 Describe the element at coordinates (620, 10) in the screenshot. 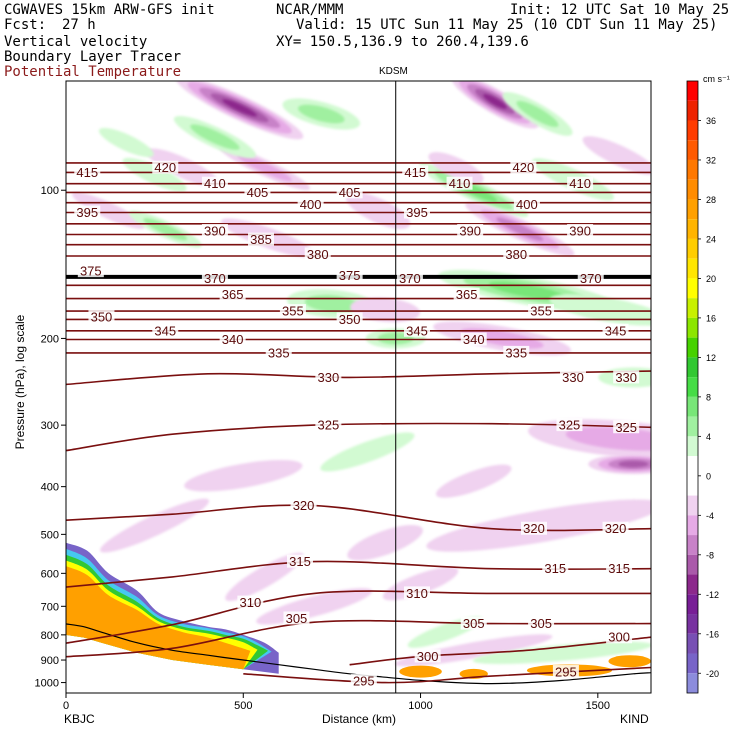

I see `init-time: Init: 12 UTC Sat 10 May 25` at that location.